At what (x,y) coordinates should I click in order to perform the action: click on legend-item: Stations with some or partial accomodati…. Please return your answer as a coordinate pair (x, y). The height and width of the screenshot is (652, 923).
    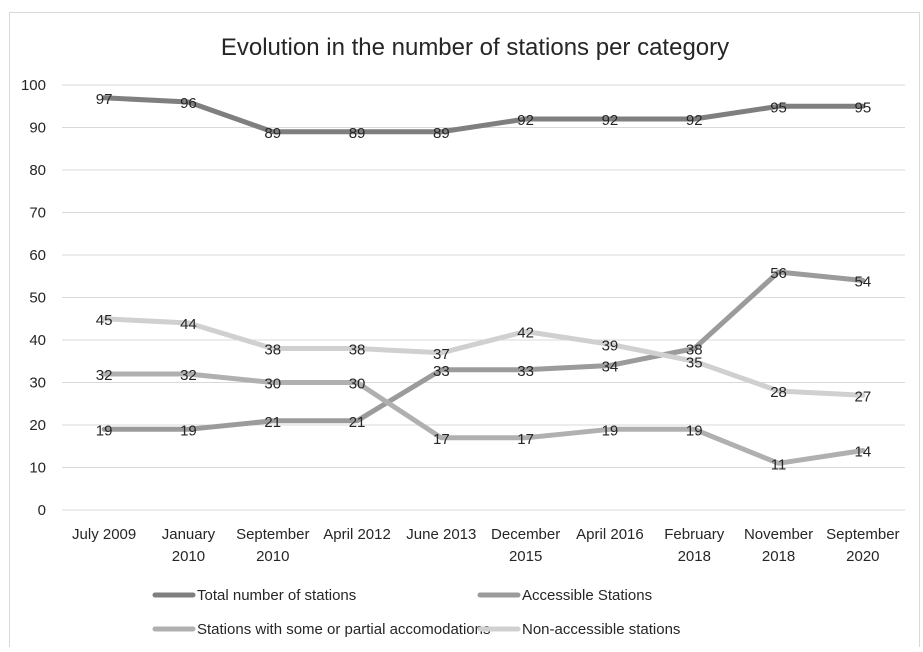
    Looking at the image, I should click on (321, 629).